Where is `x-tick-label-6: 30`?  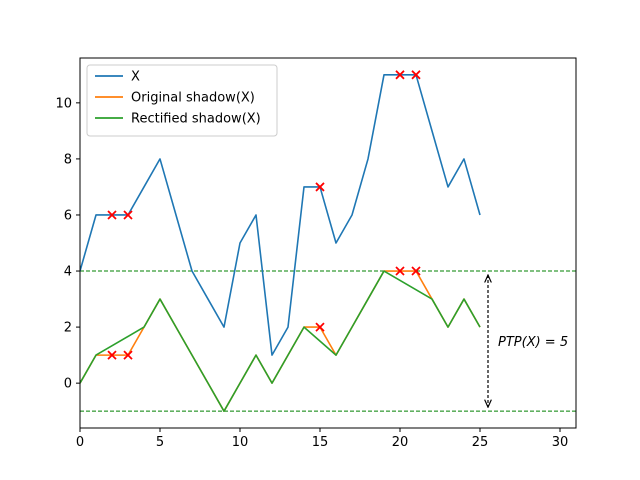 x-tick-label-6: 30 is located at coordinates (560, 442).